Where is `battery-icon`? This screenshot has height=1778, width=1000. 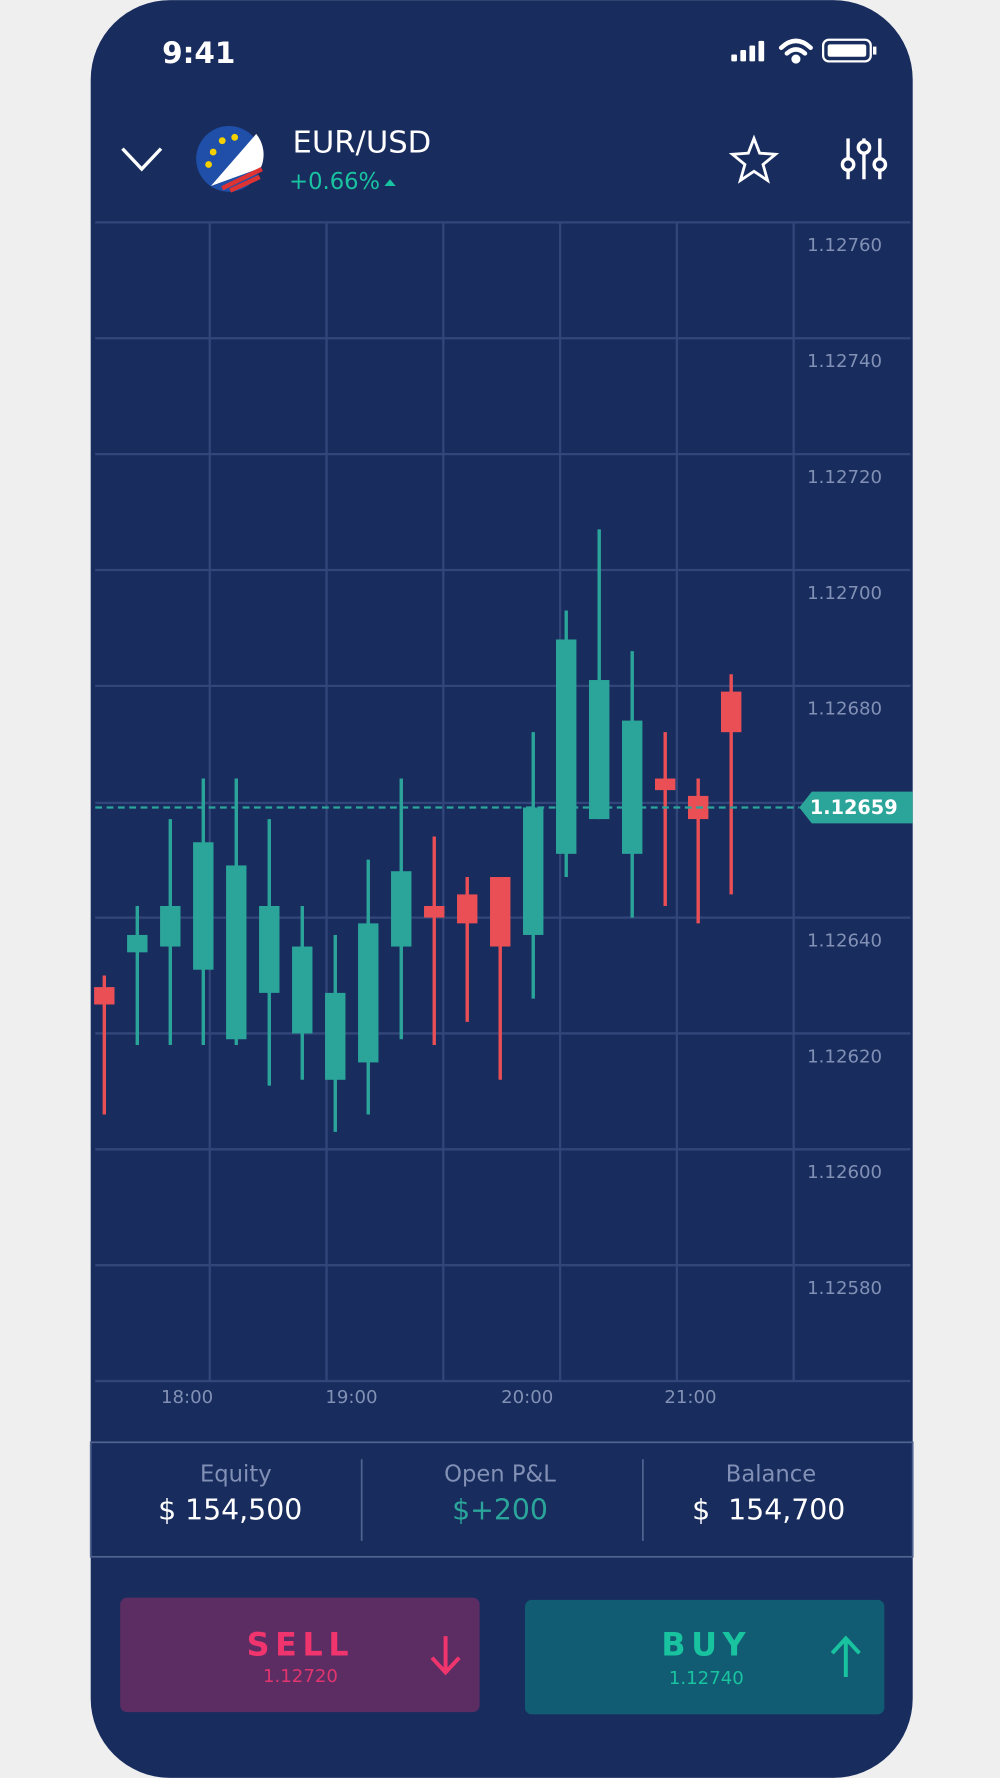
battery-icon is located at coordinates (849, 50).